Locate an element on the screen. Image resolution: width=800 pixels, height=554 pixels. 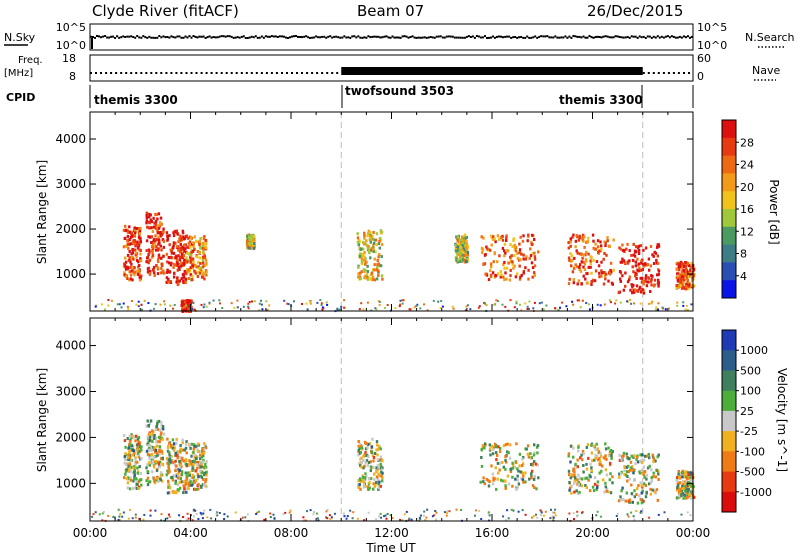
colorbar-swatch is located at coordinates (729, 340).